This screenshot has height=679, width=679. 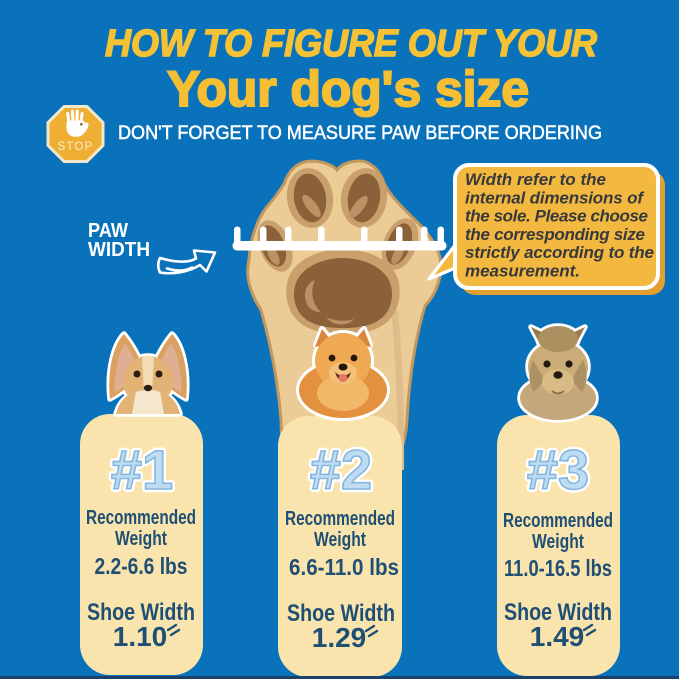 What do you see at coordinates (555, 234) in the screenshot?
I see `svg-text: the corresponding size` at bounding box center [555, 234].